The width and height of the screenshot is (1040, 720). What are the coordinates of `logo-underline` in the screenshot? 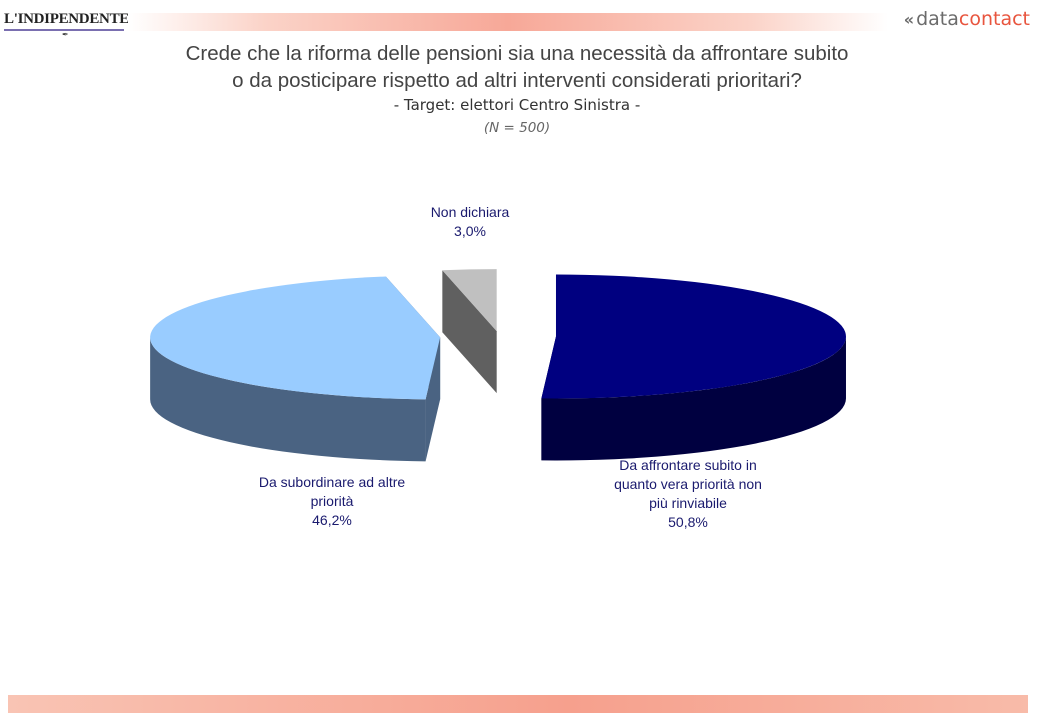 It's located at (64, 30).